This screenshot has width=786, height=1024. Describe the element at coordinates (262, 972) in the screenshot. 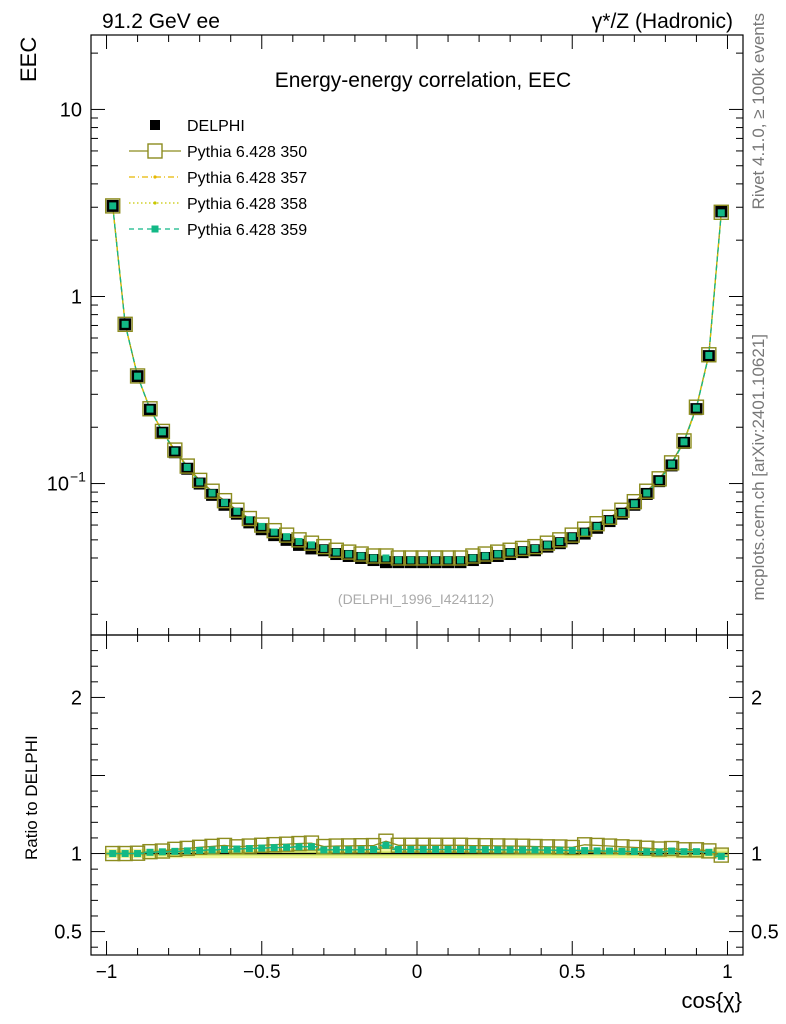

I see `x-tick-label: −0.5` at that location.